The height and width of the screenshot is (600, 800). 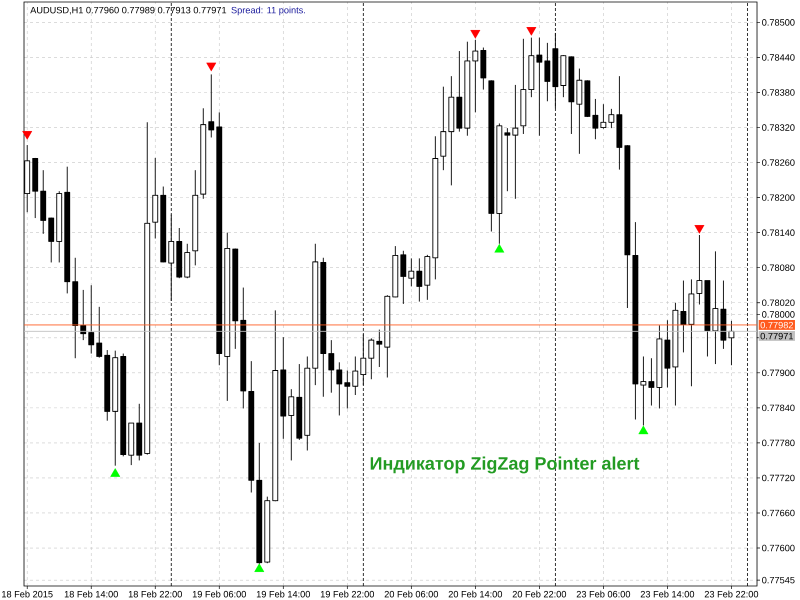 I want to click on y-tick-label: 0.77840, so click(x=778, y=408).